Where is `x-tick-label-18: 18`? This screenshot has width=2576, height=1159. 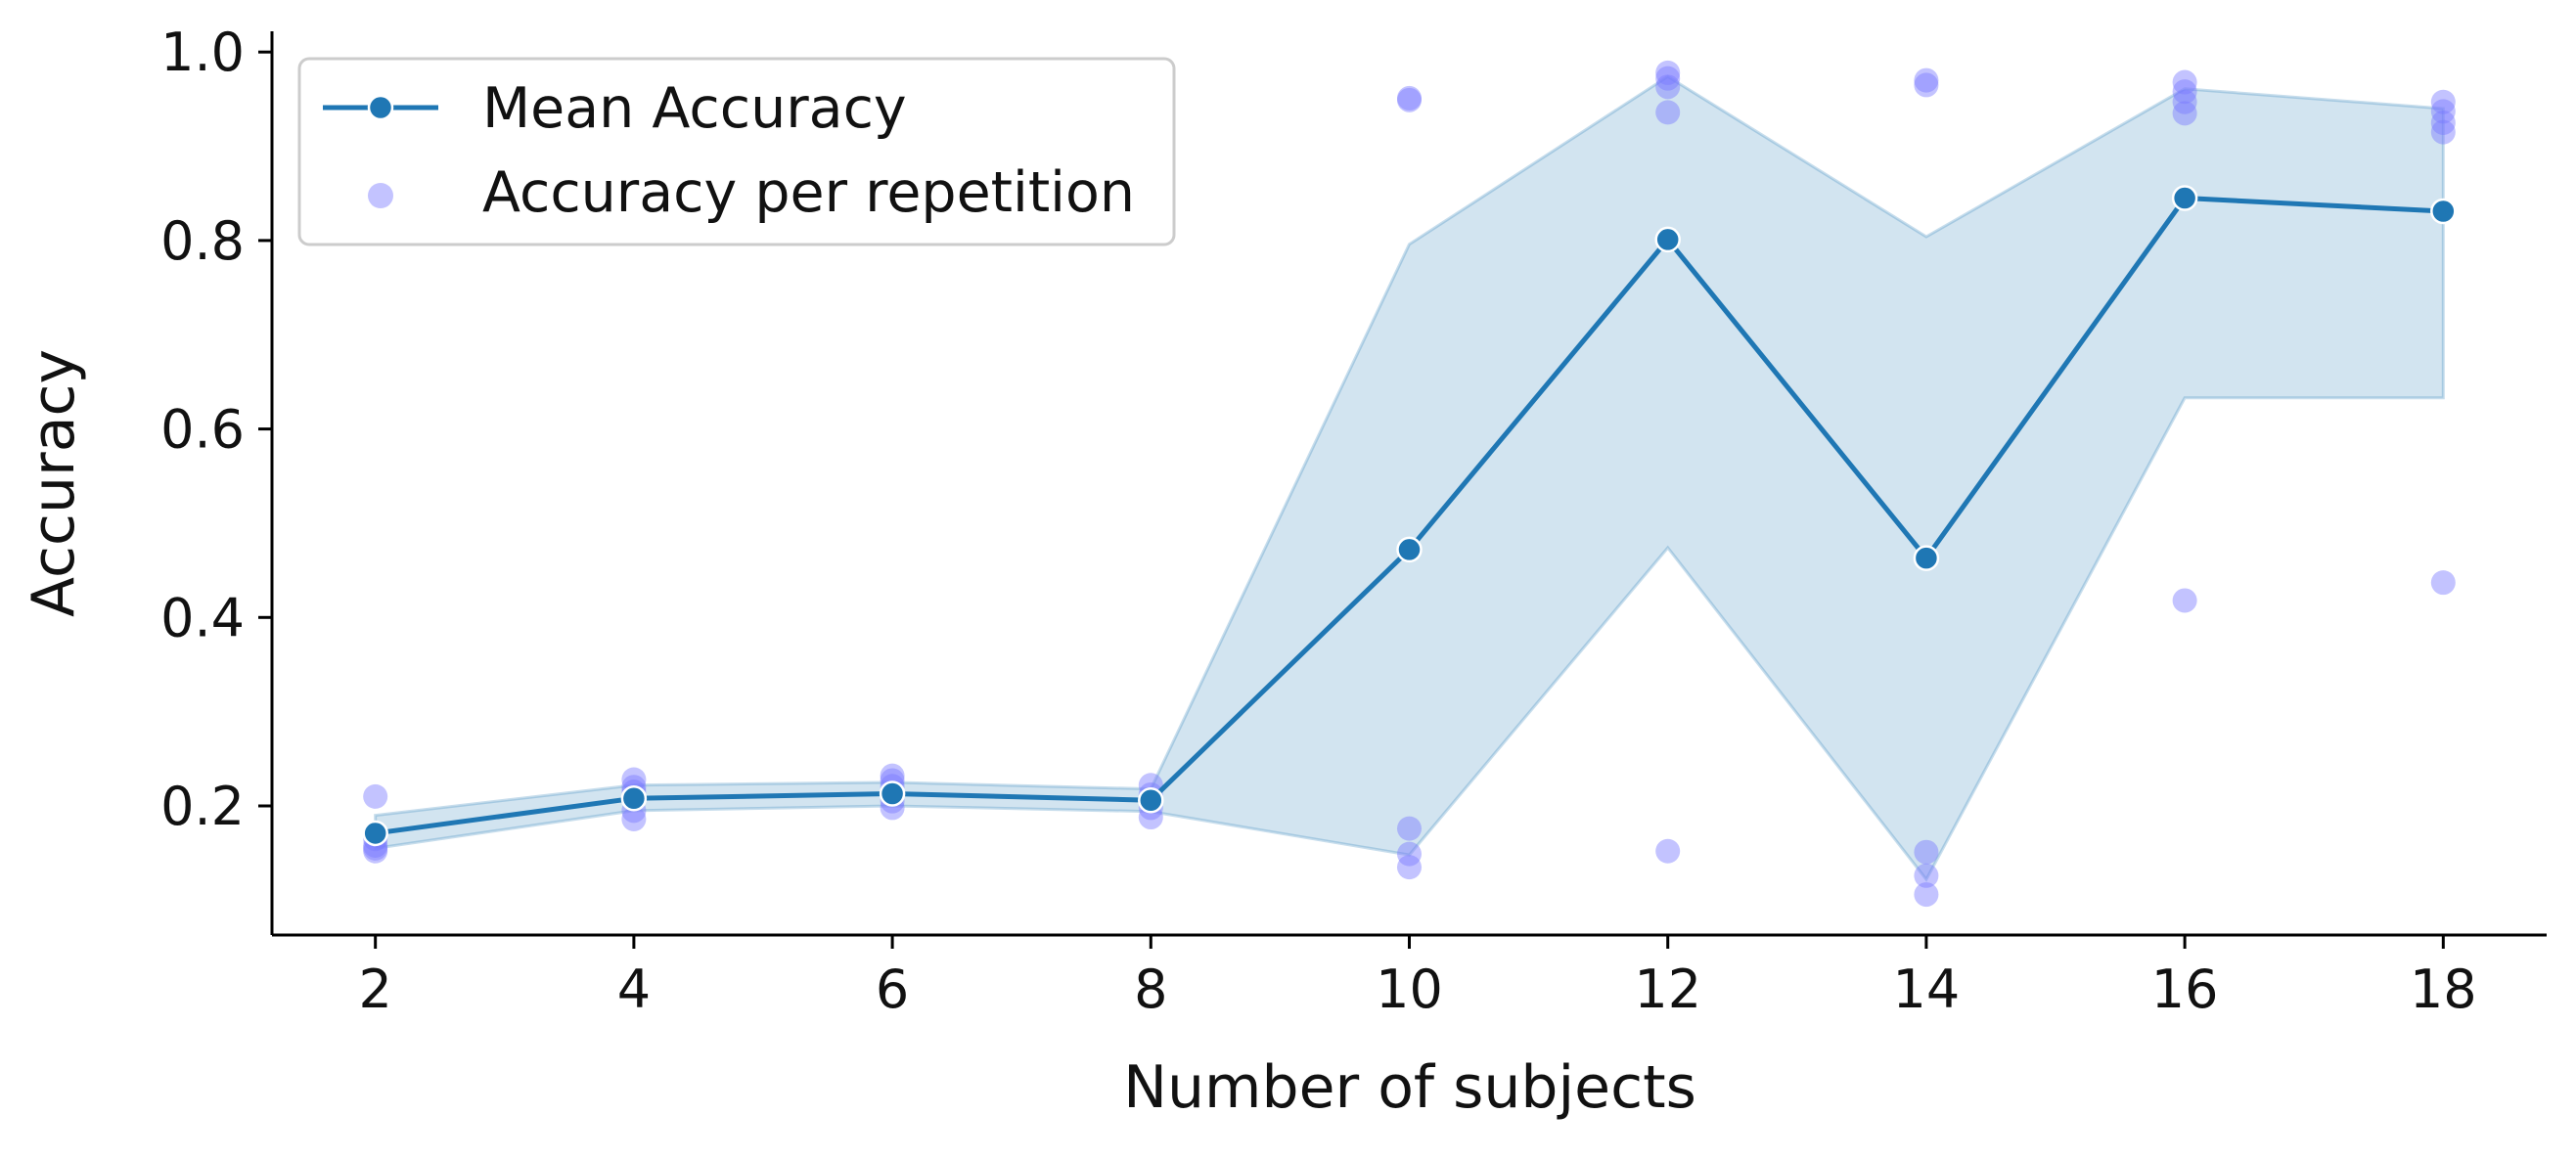
x-tick-label-18: 18 is located at coordinates (2443, 989).